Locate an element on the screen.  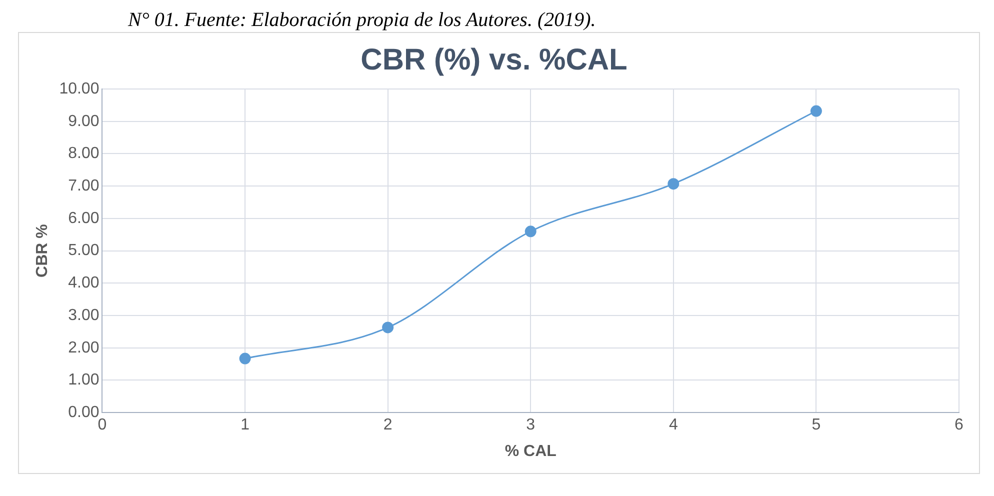
y-axis-title: CBR % is located at coordinates (43, 251).